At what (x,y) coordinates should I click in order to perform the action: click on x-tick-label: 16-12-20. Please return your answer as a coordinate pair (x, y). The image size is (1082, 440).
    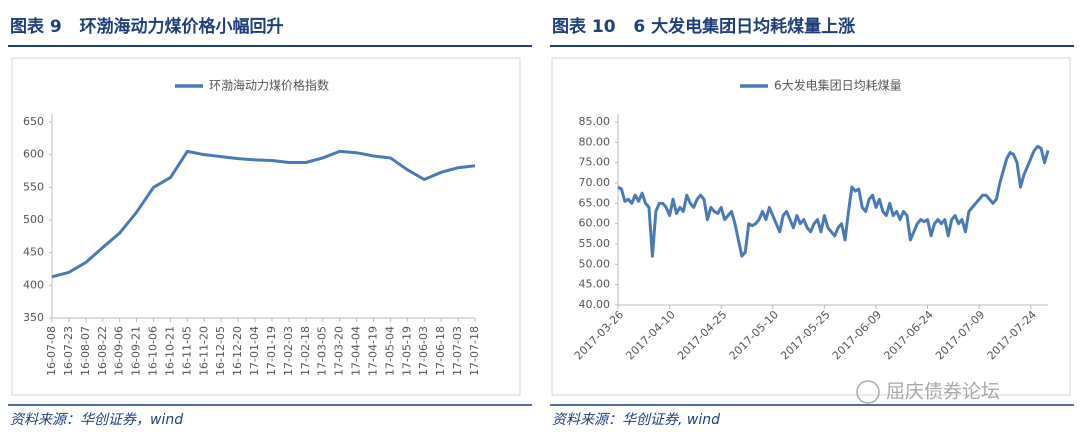
    Looking at the image, I should click on (237, 351).